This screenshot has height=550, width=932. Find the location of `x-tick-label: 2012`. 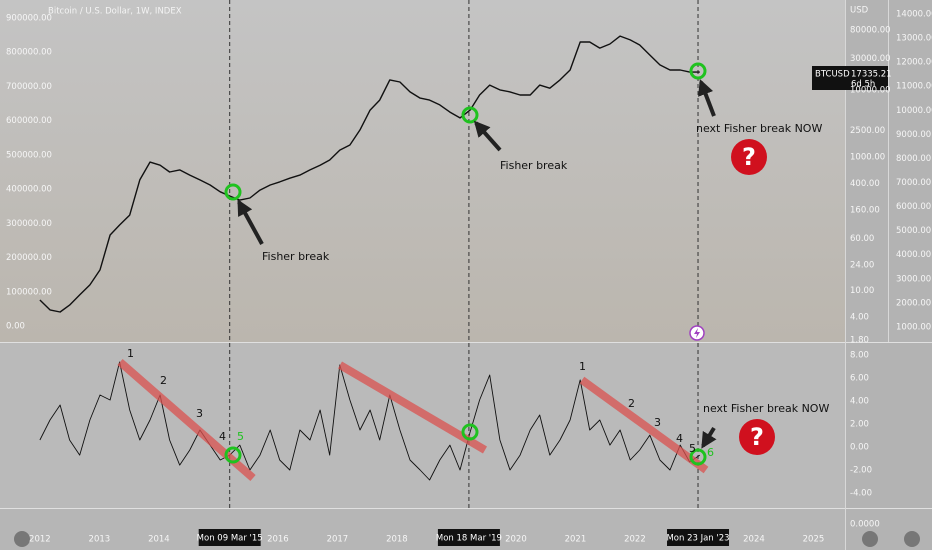

x-tick-label: 2012 is located at coordinates (40, 540).